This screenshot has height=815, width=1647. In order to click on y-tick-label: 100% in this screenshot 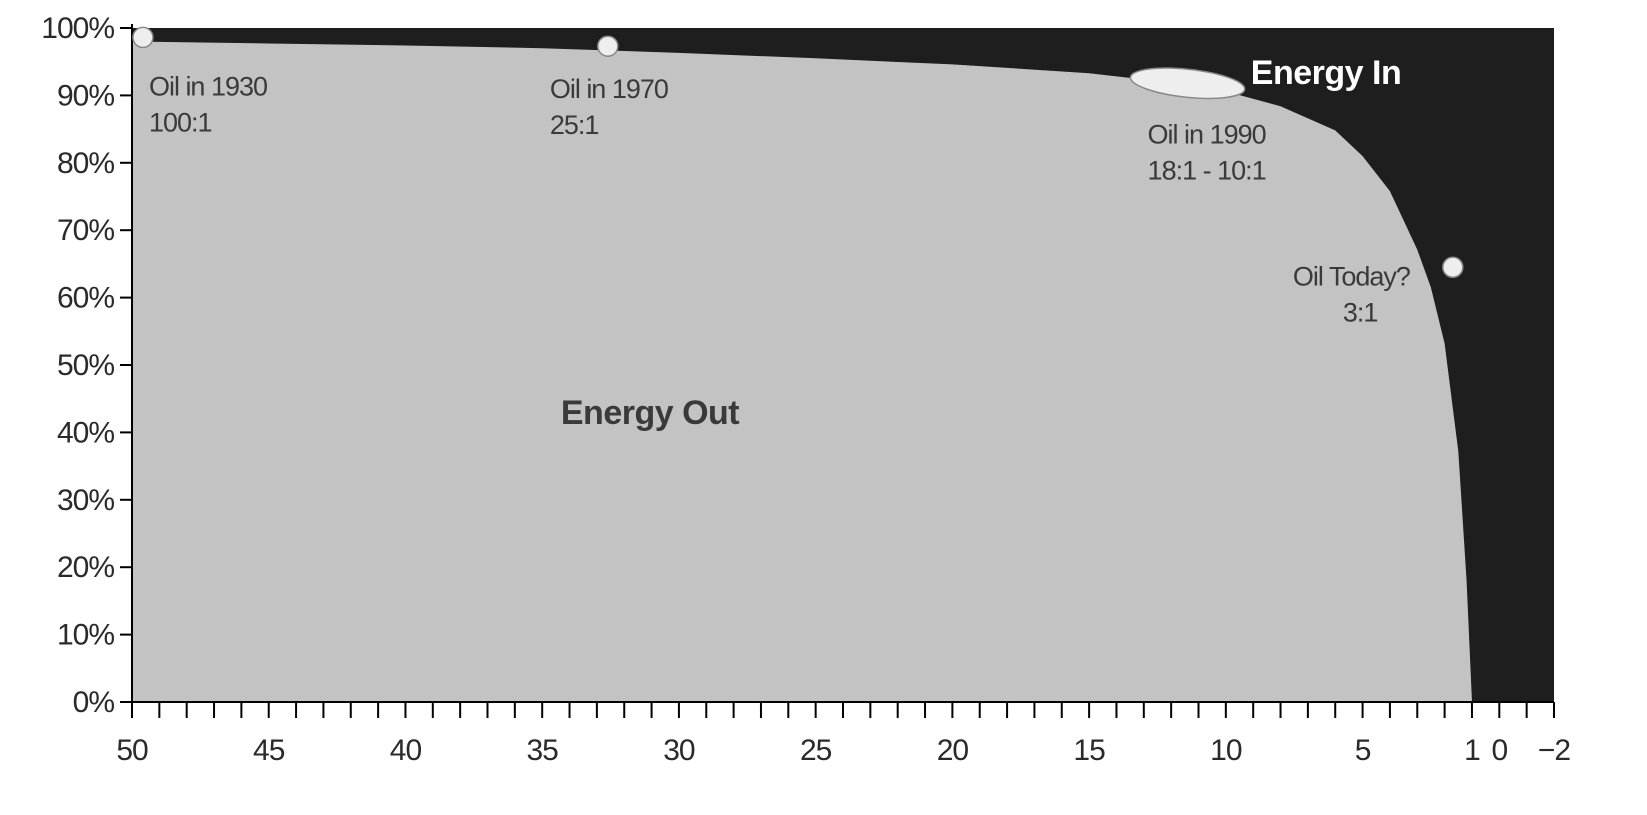, I will do `click(77, 28)`.